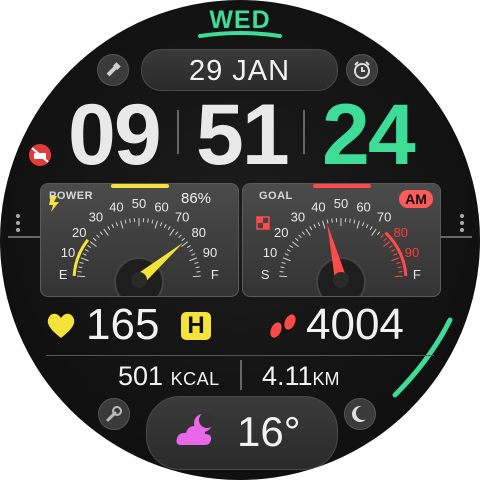 The image size is (480, 480). I want to click on settings-button, so click(114, 414).